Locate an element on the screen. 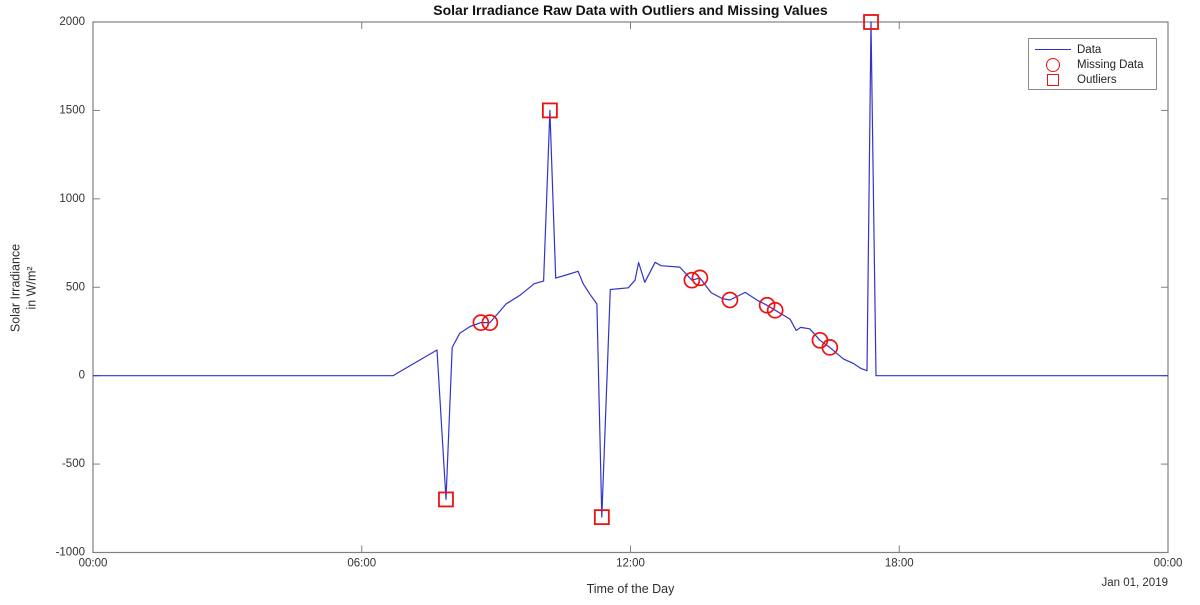 The height and width of the screenshot is (605, 1200). legend-label-missing-data: Missing Data is located at coordinates (1110, 64).